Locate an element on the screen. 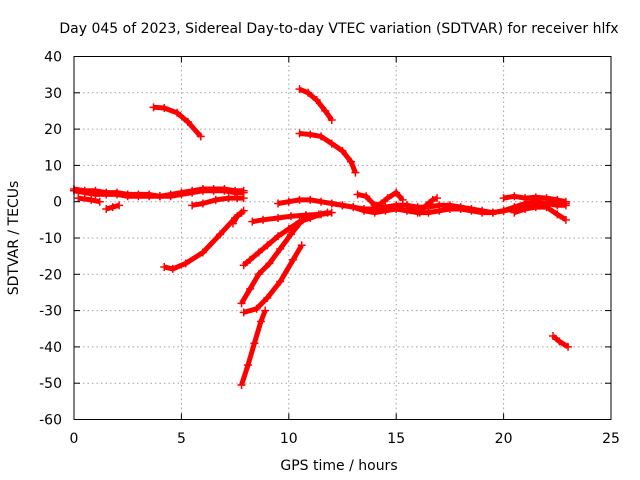 The height and width of the screenshot is (480, 640). y-tick-label: -10 is located at coordinates (50, 239).